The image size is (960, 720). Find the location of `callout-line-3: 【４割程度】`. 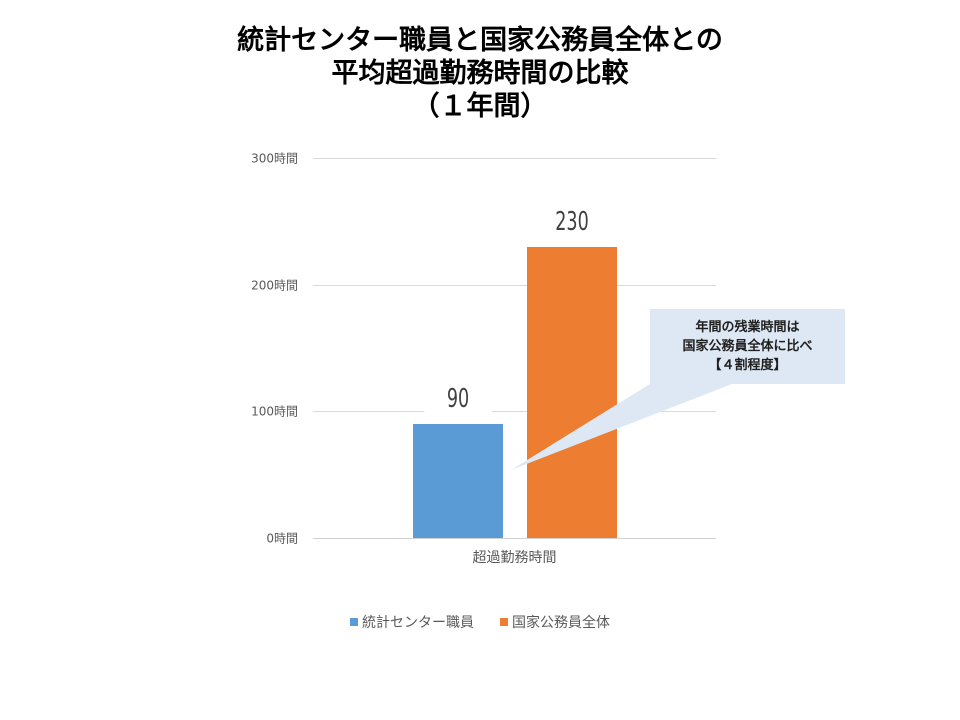

callout-line-3: 【４割程度】 is located at coordinates (747, 365).